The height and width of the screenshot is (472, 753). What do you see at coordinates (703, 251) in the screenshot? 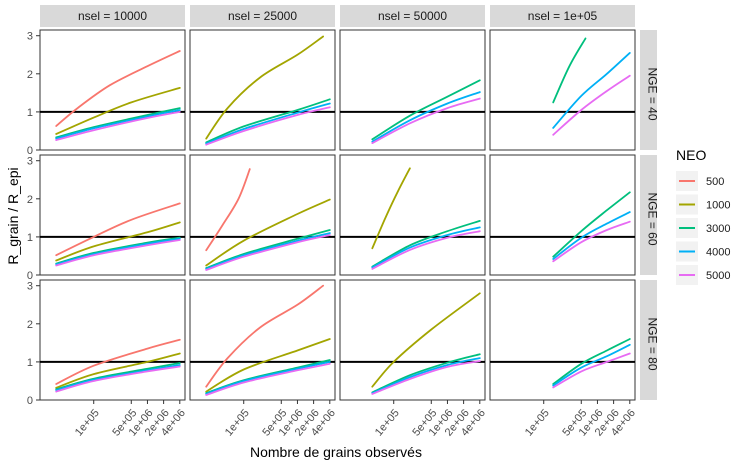
I see `legend-item: 4000` at bounding box center [703, 251].